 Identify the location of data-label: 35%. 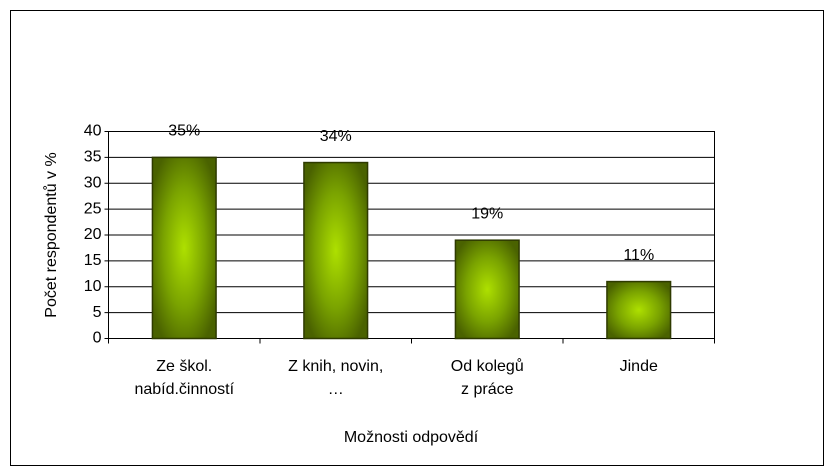
(184, 131).